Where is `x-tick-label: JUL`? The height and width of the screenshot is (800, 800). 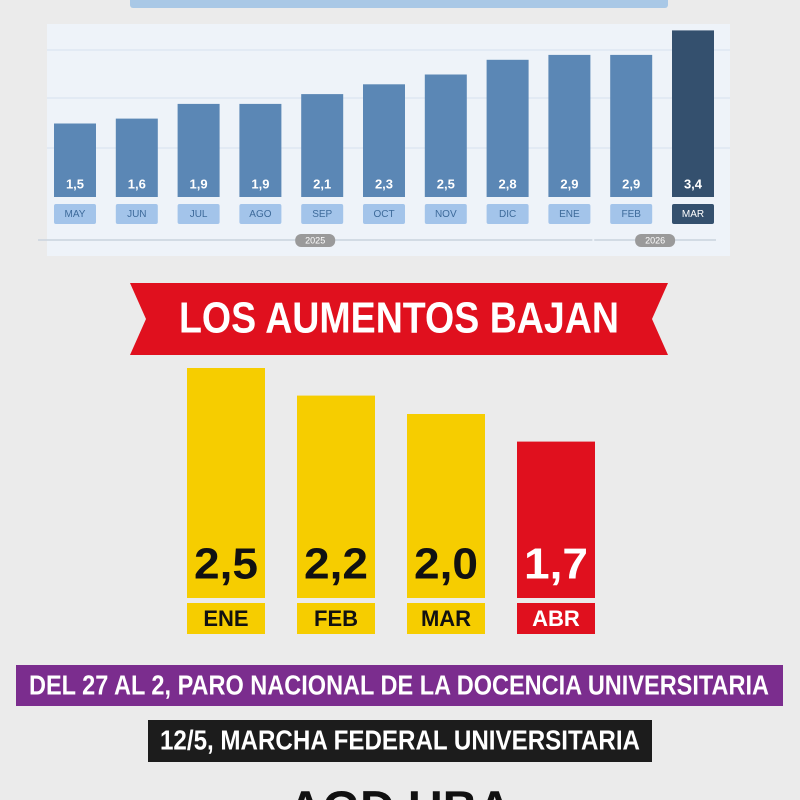
x-tick-label: JUL is located at coordinates (199, 214).